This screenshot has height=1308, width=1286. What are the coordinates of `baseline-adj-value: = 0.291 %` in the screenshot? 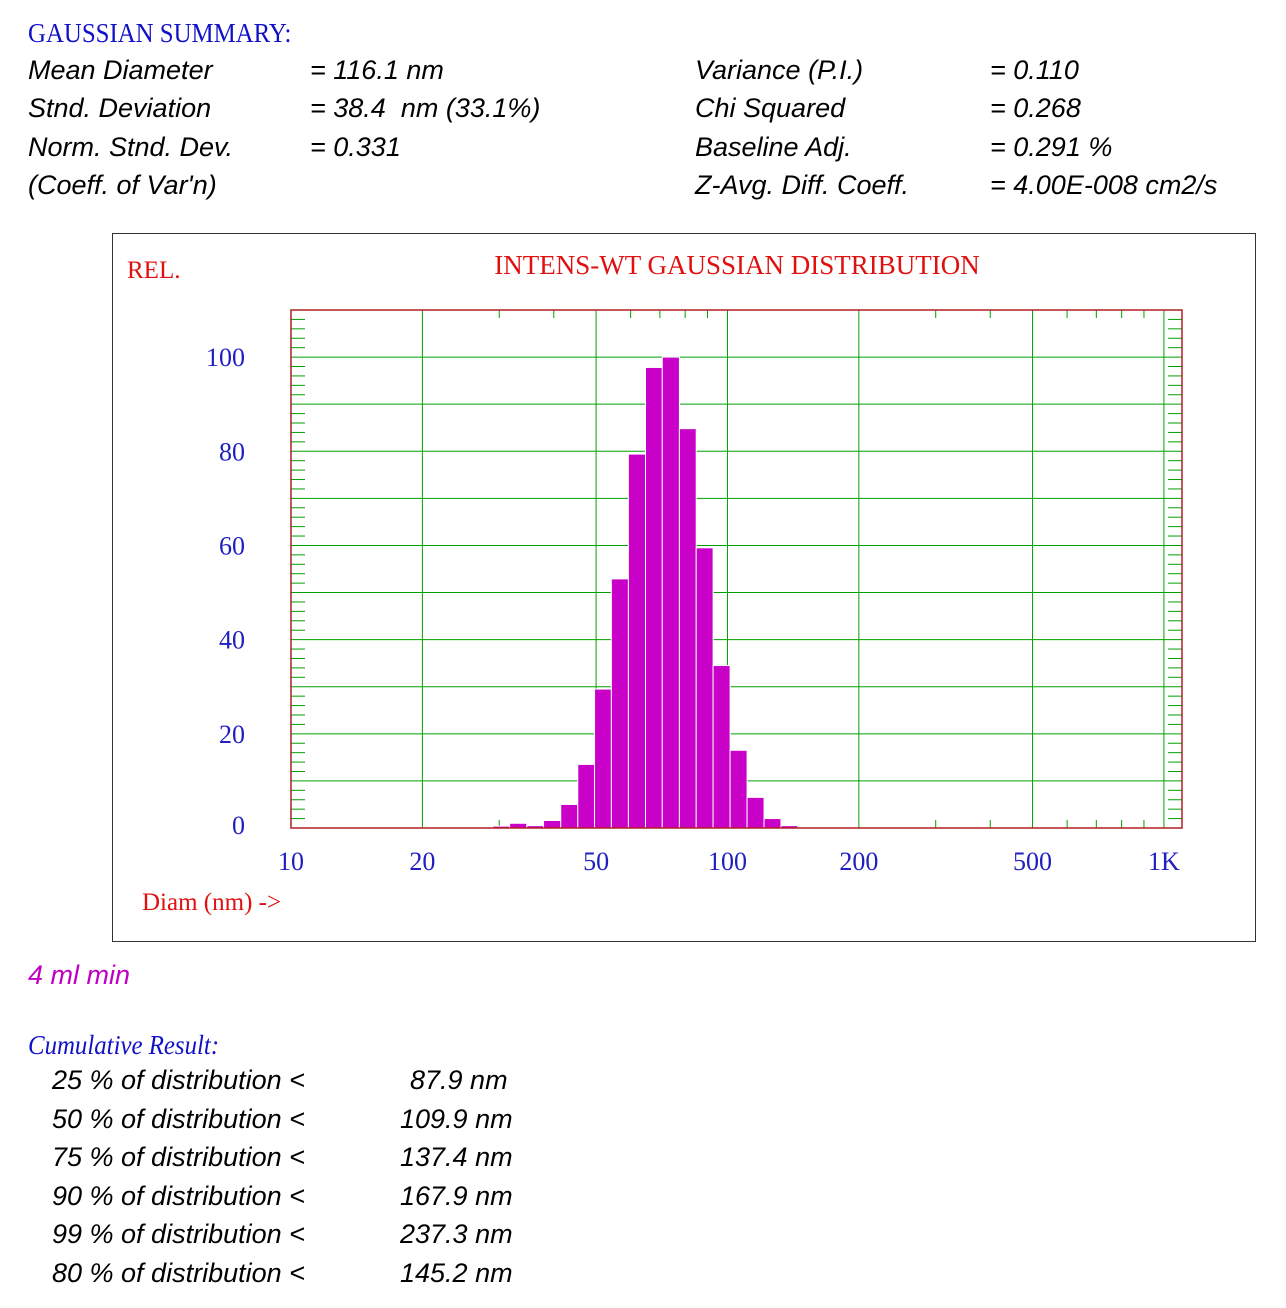 It's located at (1051, 147).